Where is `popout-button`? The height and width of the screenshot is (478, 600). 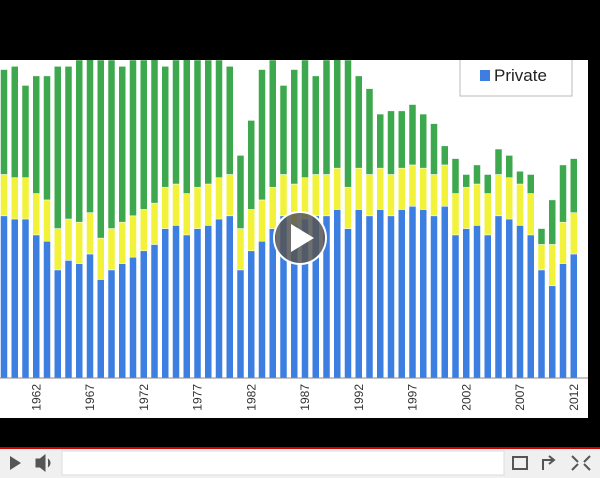 popout-button is located at coordinates (520, 463).